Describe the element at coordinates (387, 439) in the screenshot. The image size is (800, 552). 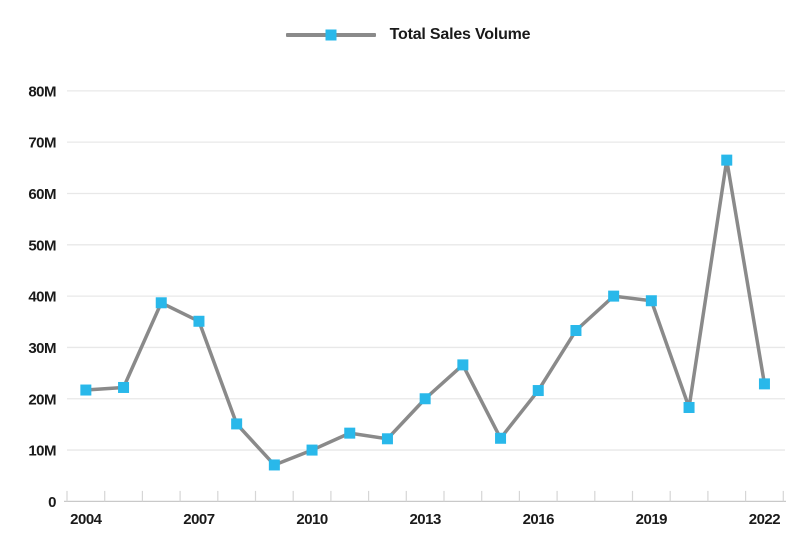
I see `data-point-marker-2012` at that location.